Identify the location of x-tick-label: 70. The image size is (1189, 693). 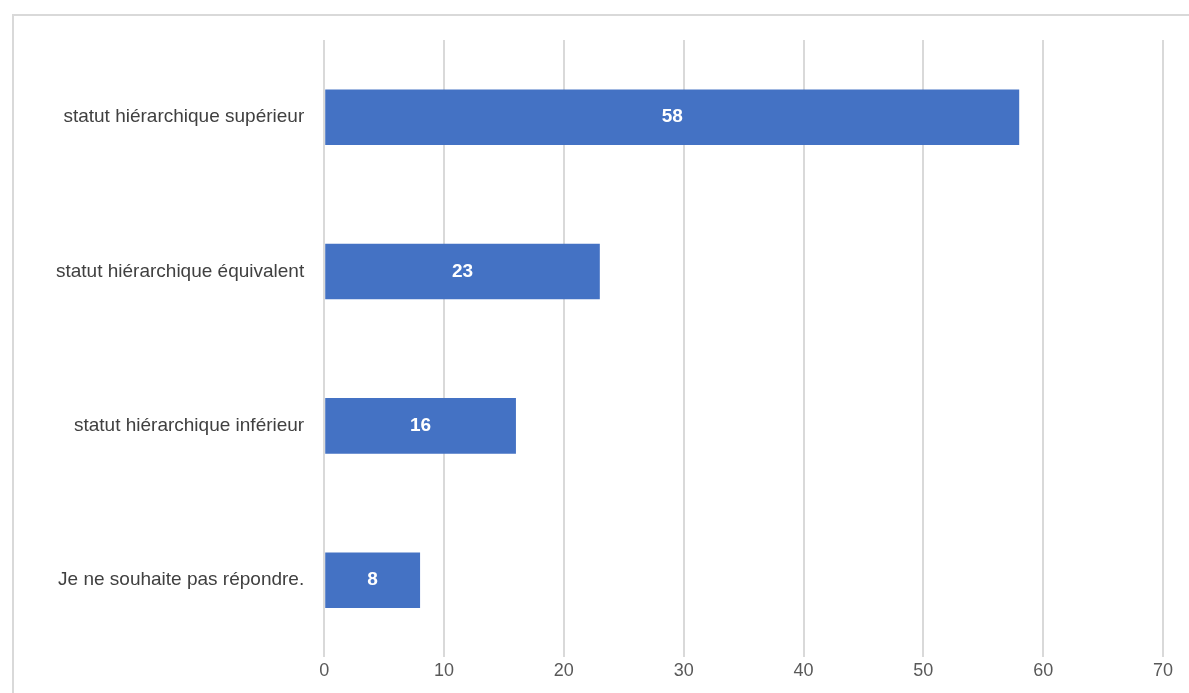
(1163, 670).